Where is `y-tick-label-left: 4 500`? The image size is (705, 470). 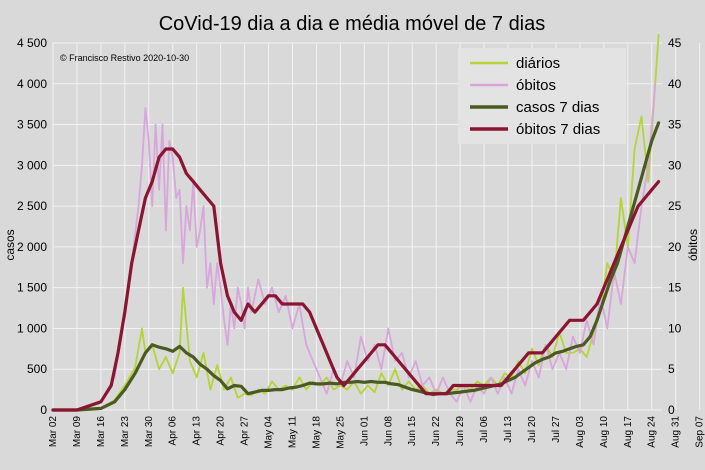 y-tick-label-left: 4 500 is located at coordinates (32, 43).